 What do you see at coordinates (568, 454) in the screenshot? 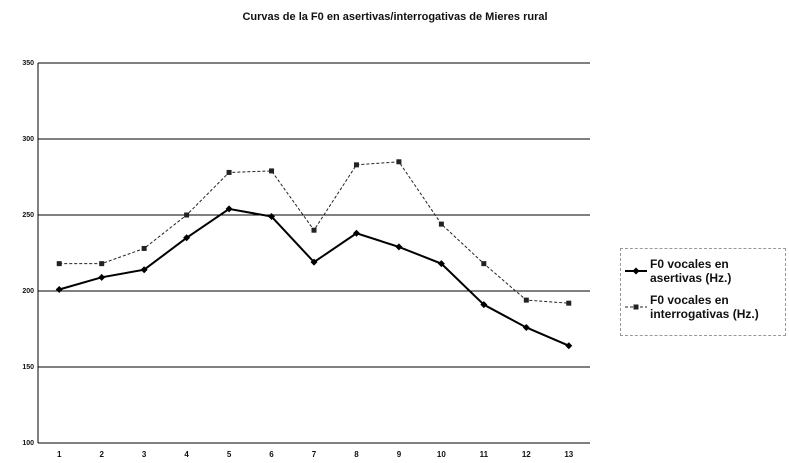
I see `x-tick-label: 13` at bounding box center [568, 454].